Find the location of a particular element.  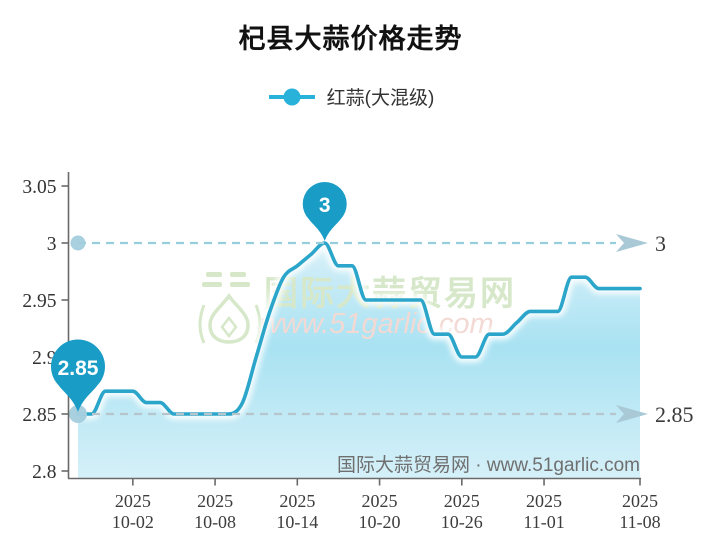

start-marker: 2.85 is located at coordinates (78, 375).